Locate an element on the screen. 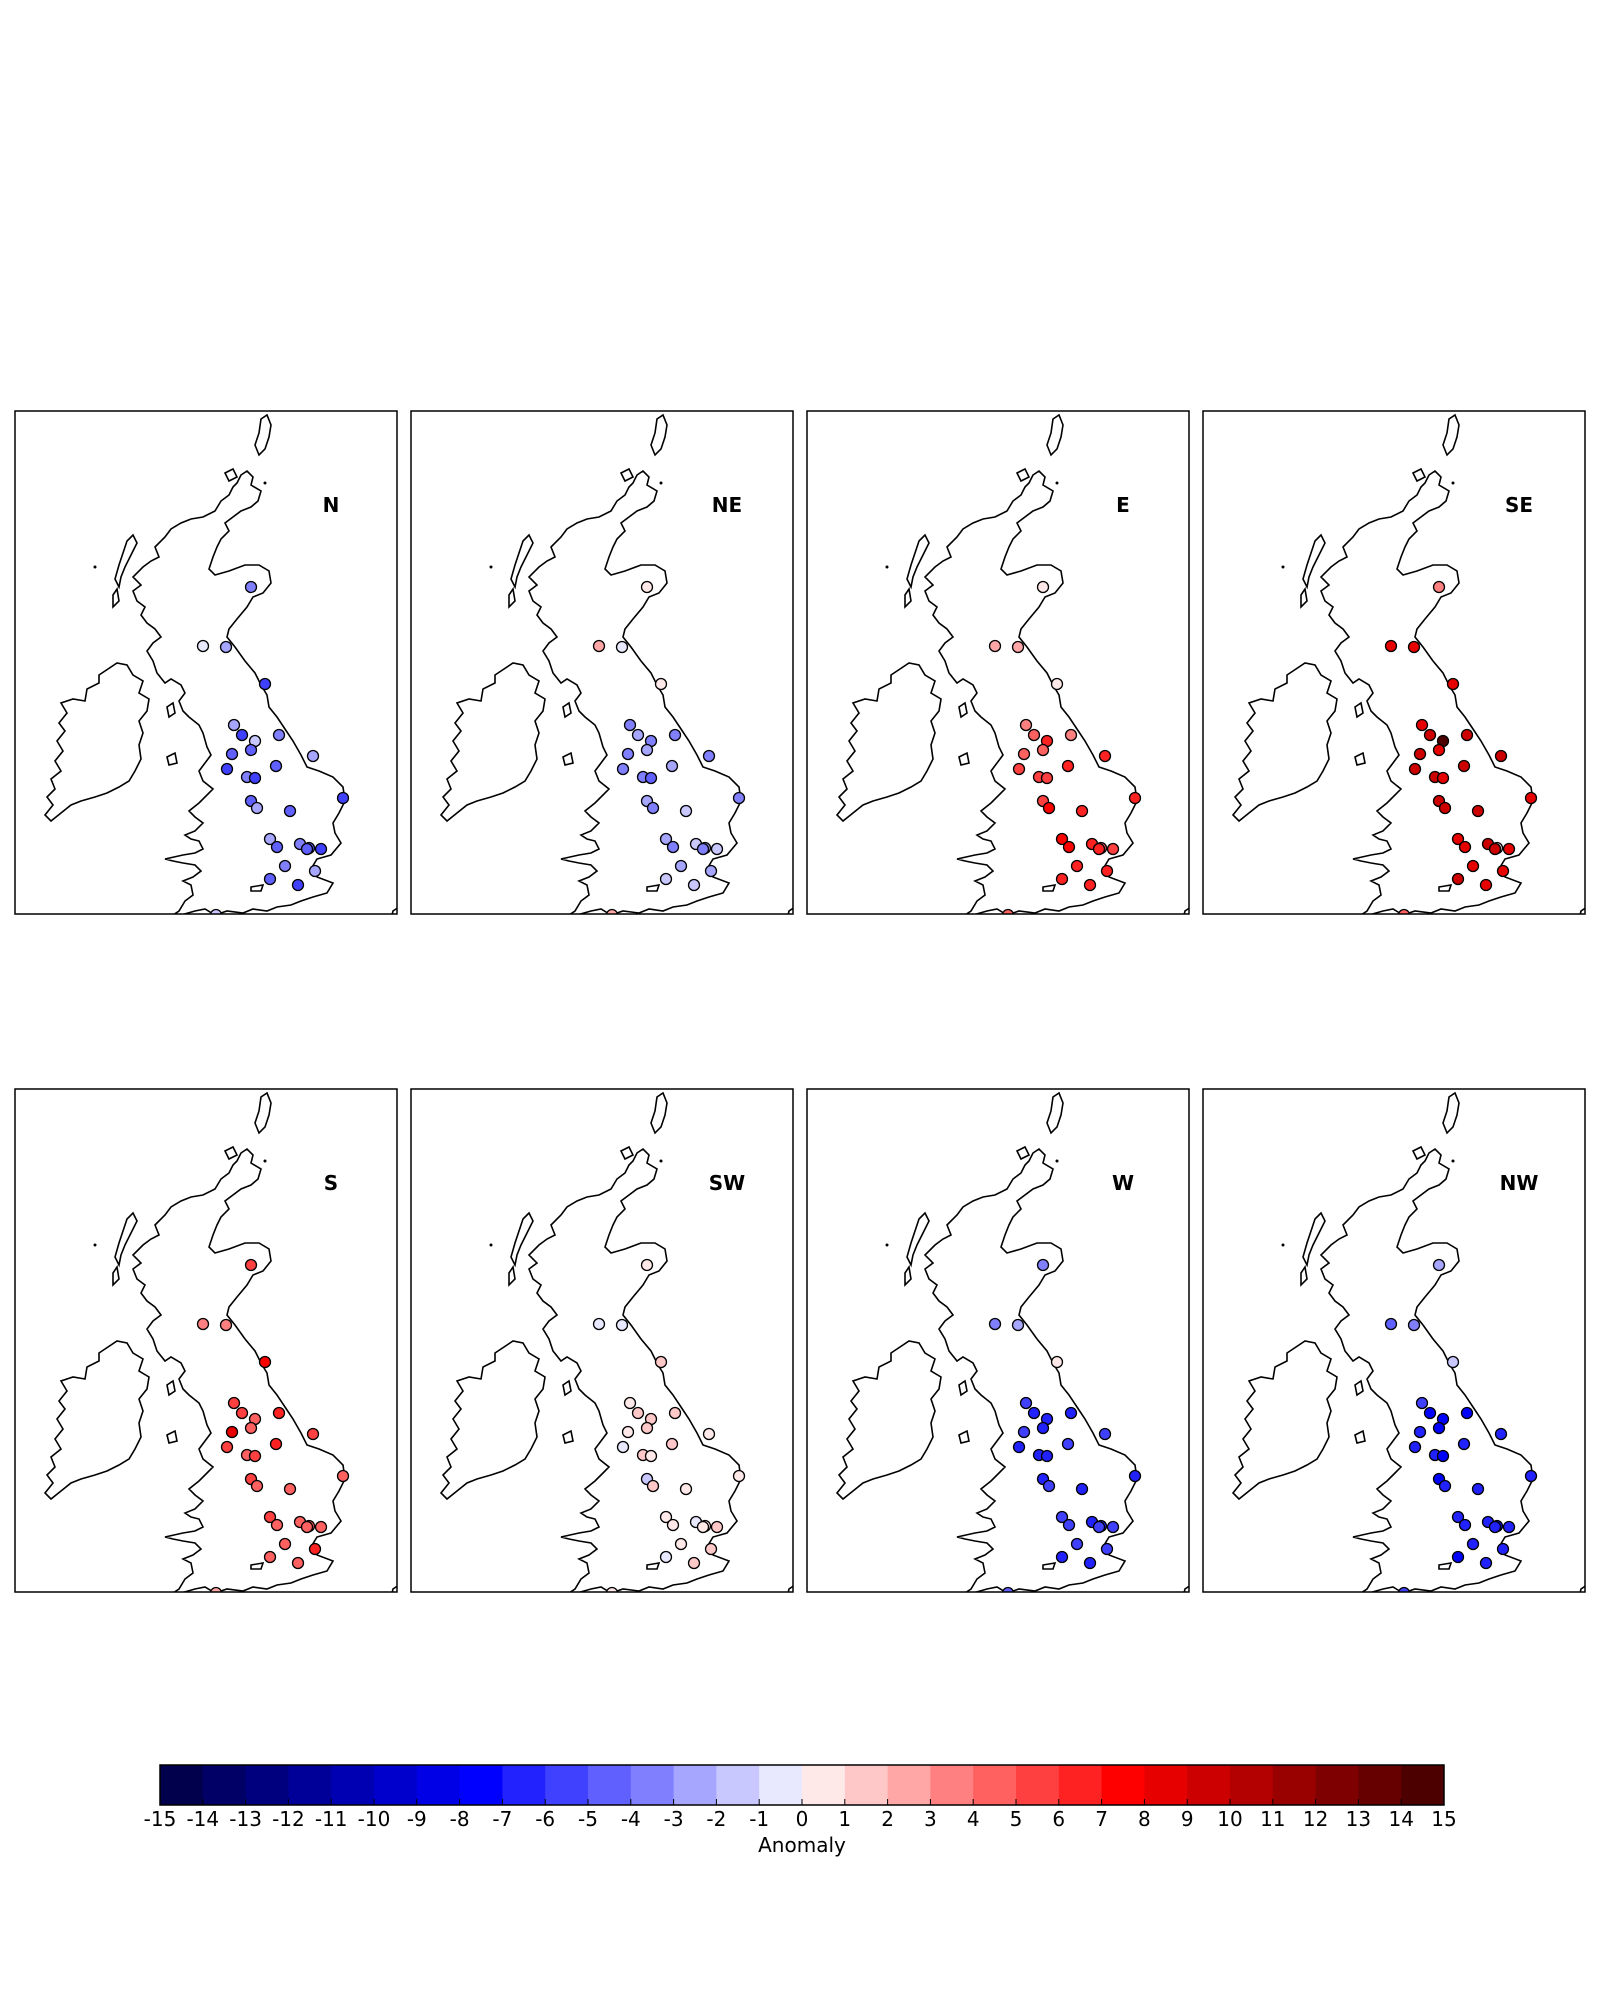 The image size is (1600, 2000). colorbar-tick-label: -5 is located at coordinates (588, 1819).